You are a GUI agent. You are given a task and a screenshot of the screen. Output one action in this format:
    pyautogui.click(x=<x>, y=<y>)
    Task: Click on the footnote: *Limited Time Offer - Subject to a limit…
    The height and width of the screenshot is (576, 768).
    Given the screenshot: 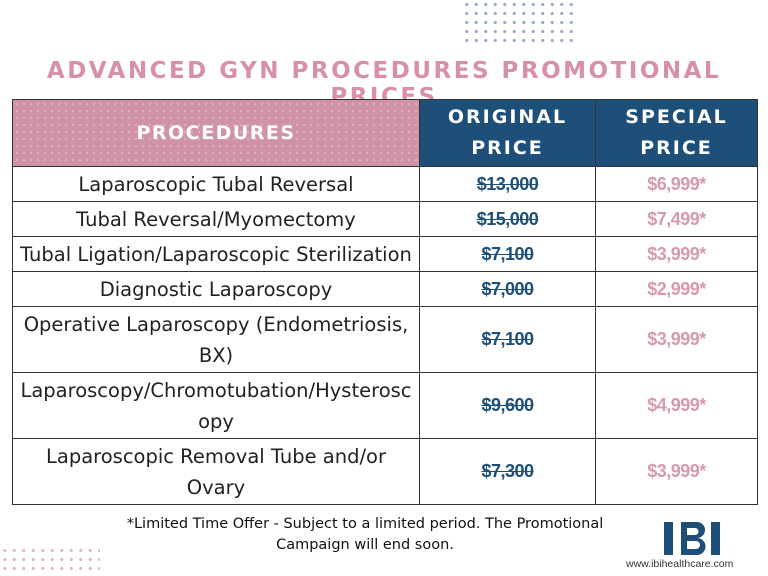 What is the action you would take?
    pyautogui.click(x=365, y=535)
    